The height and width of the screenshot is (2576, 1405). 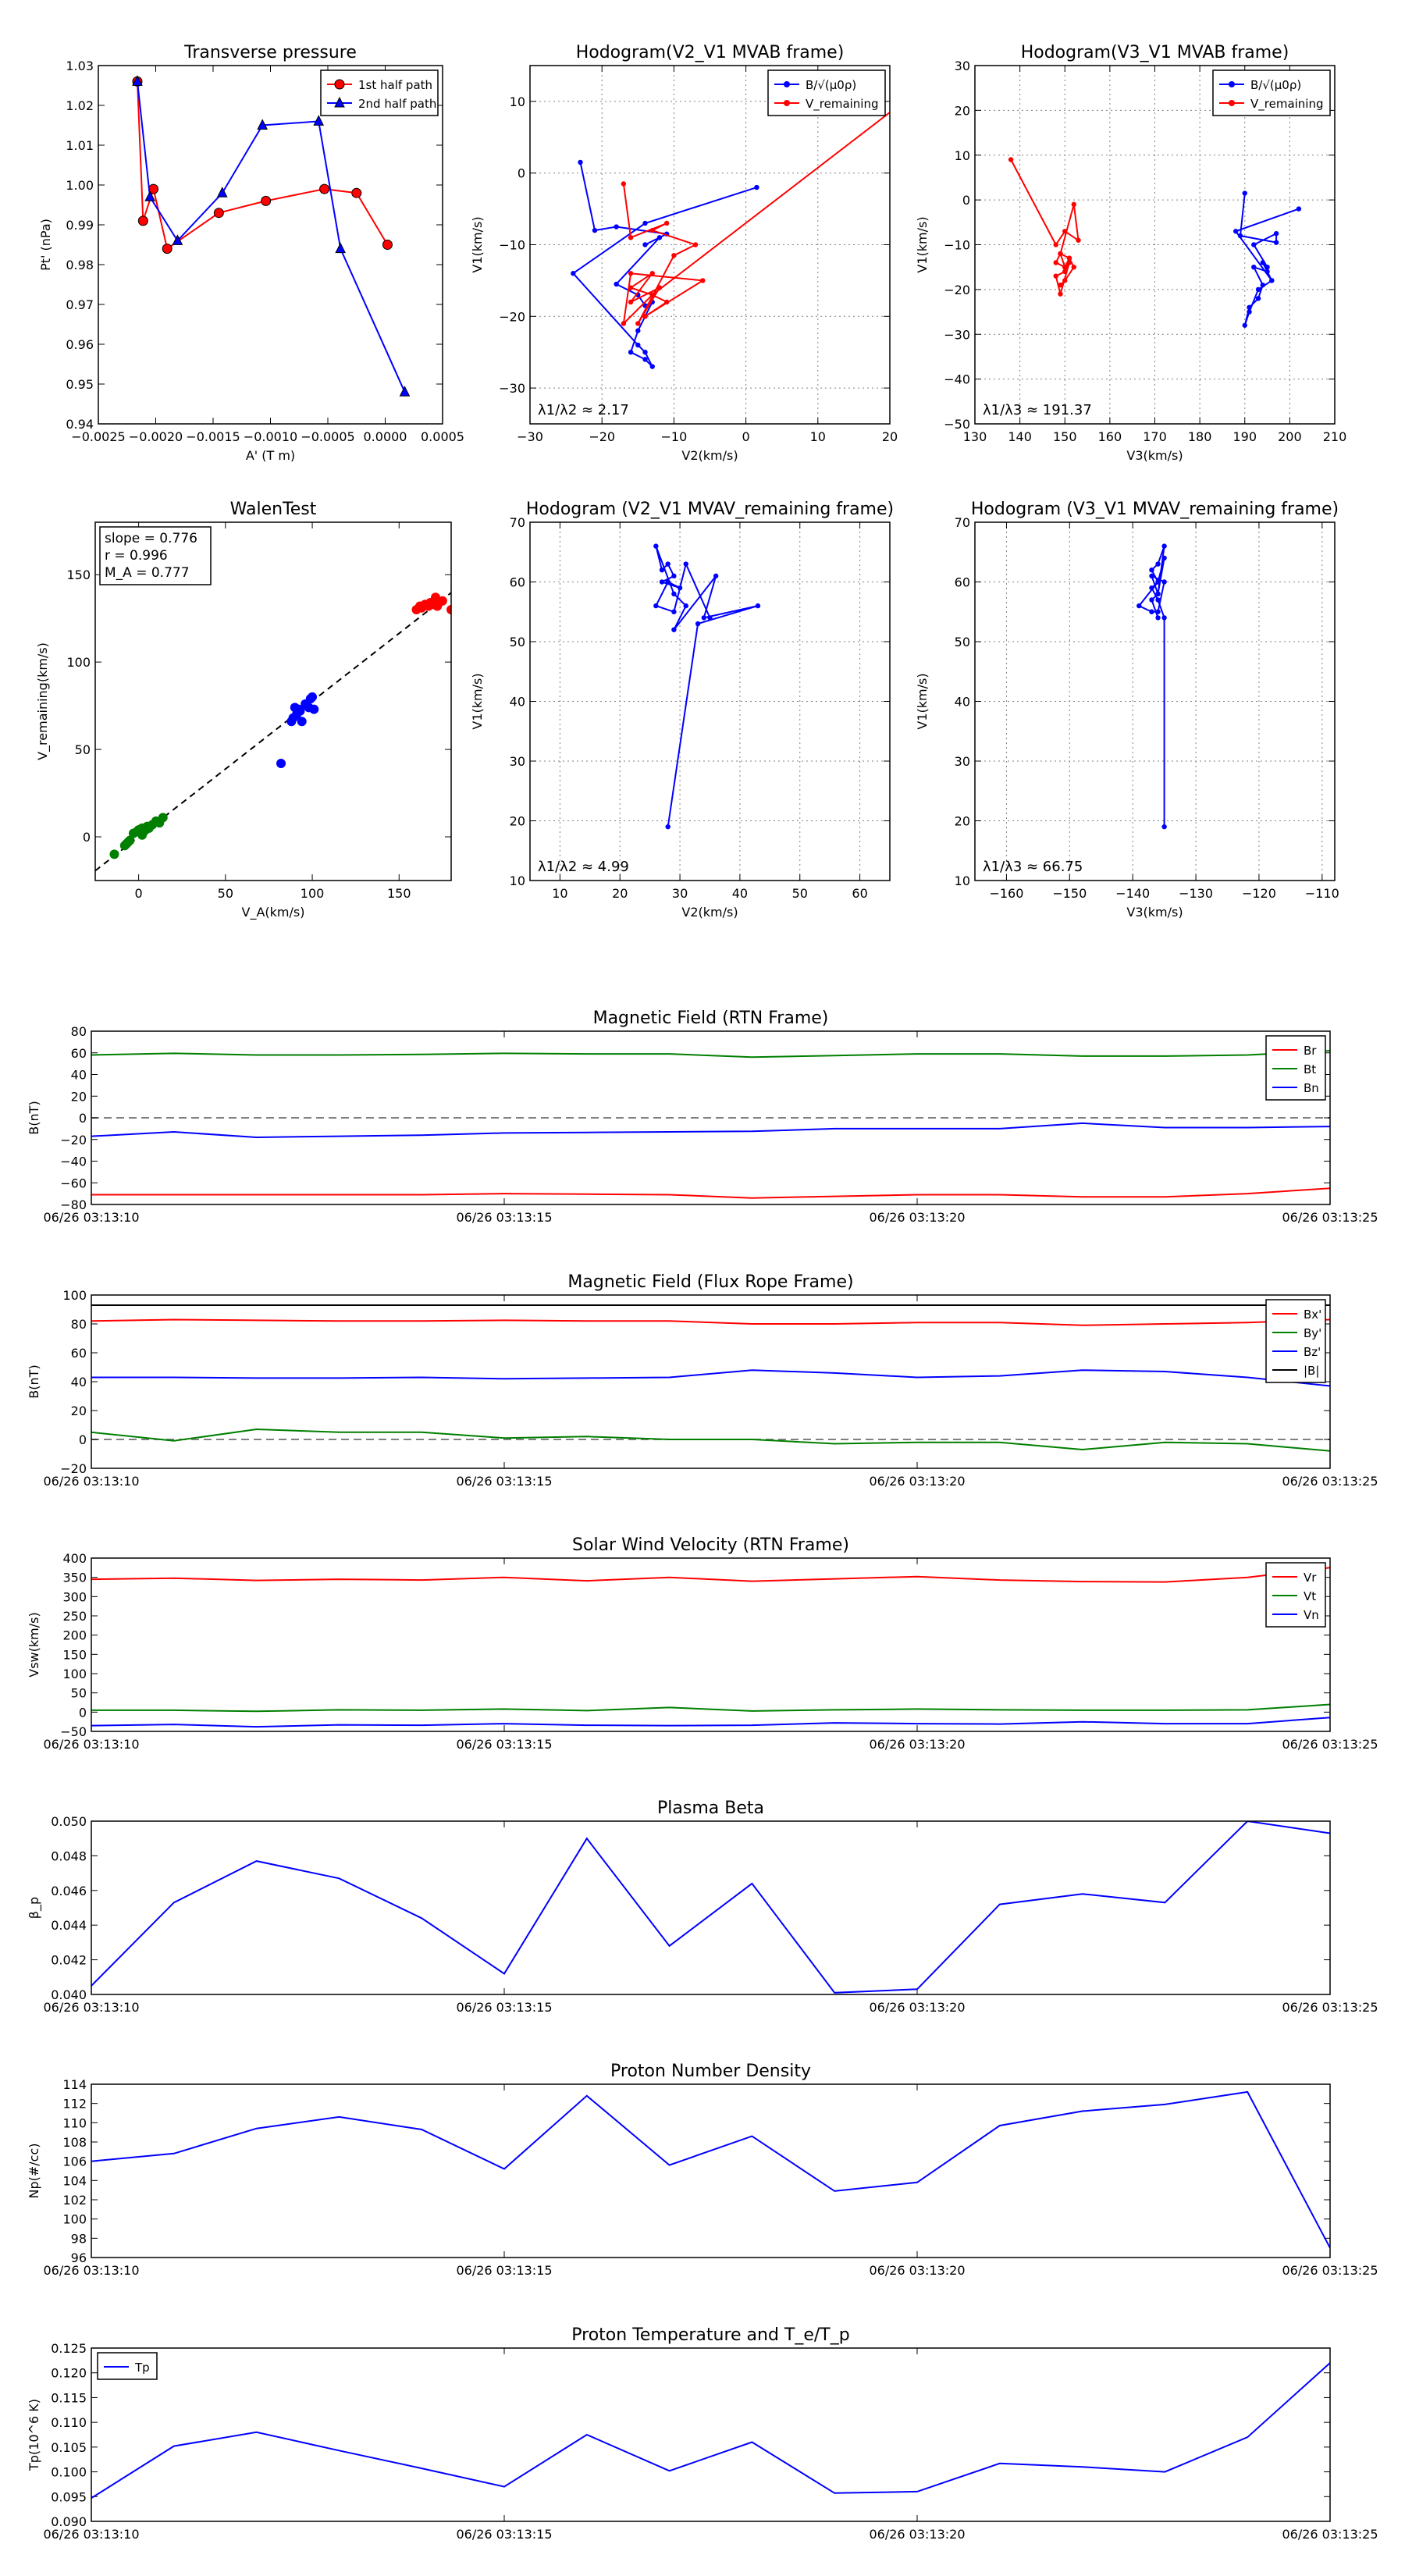 What do you see at coordinates (711, 1722) in the screenshot?
I see `series-Vn` at bounding box center [711, 1722].